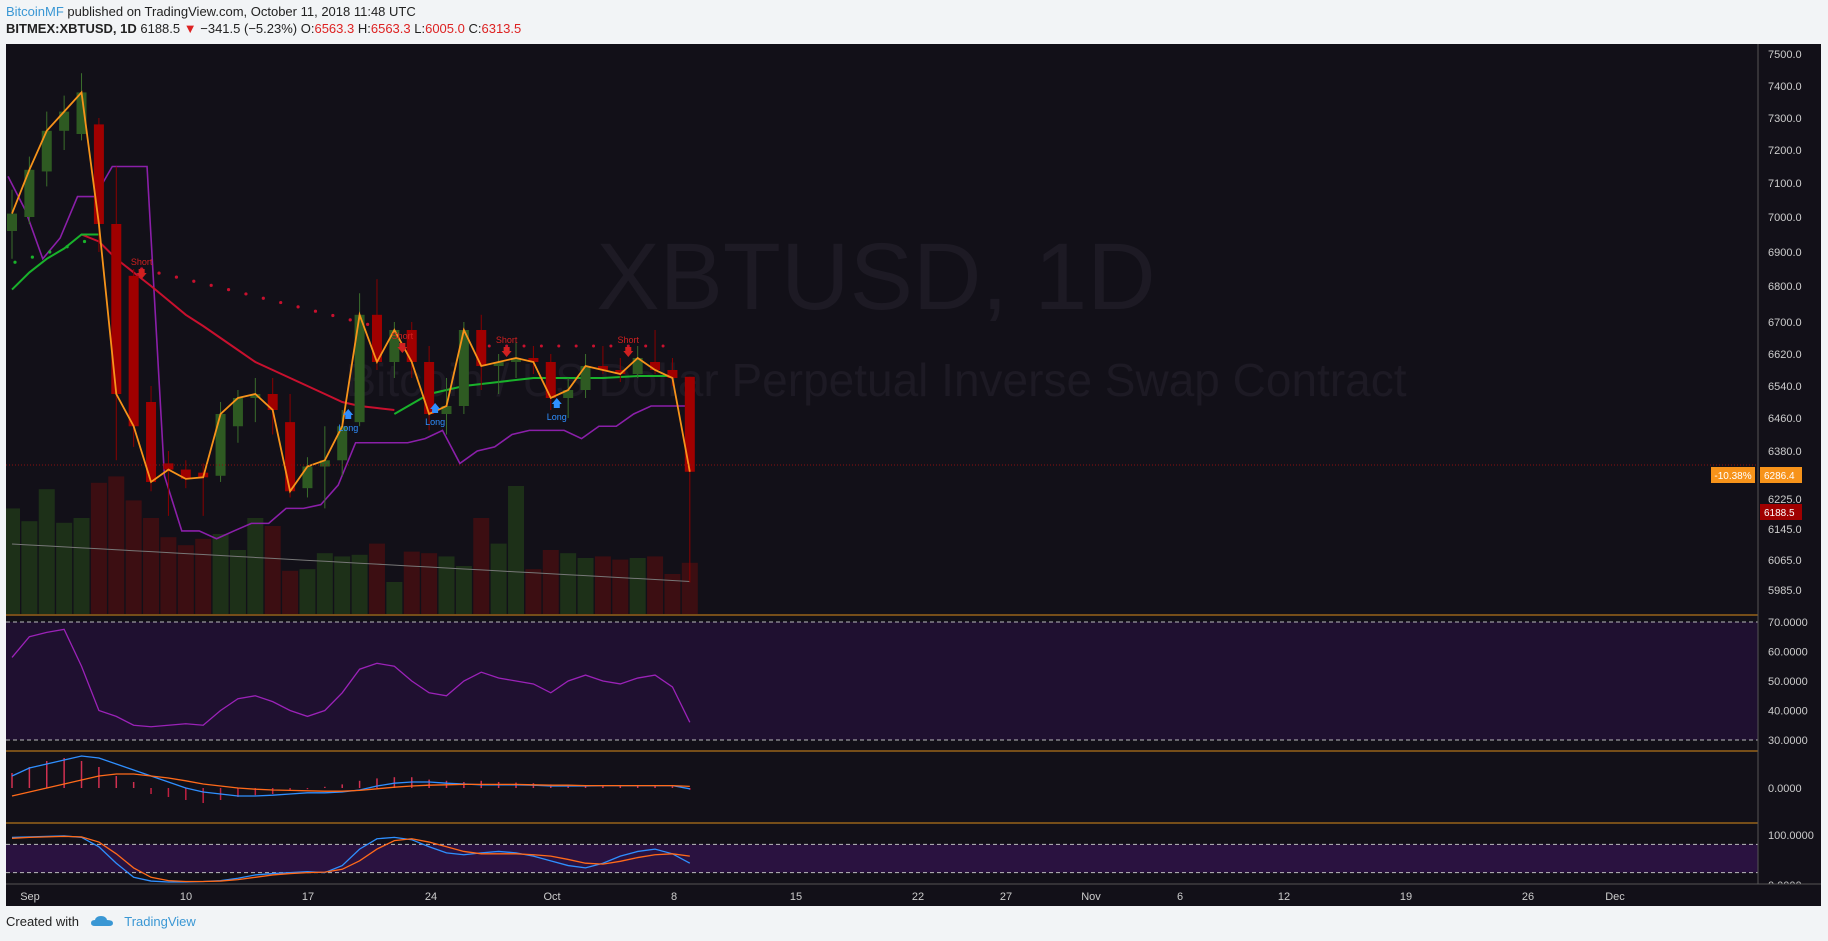 The image size is (1828, 941). I want to click on price-tick-label: 7200.0, so click(1785, 151).